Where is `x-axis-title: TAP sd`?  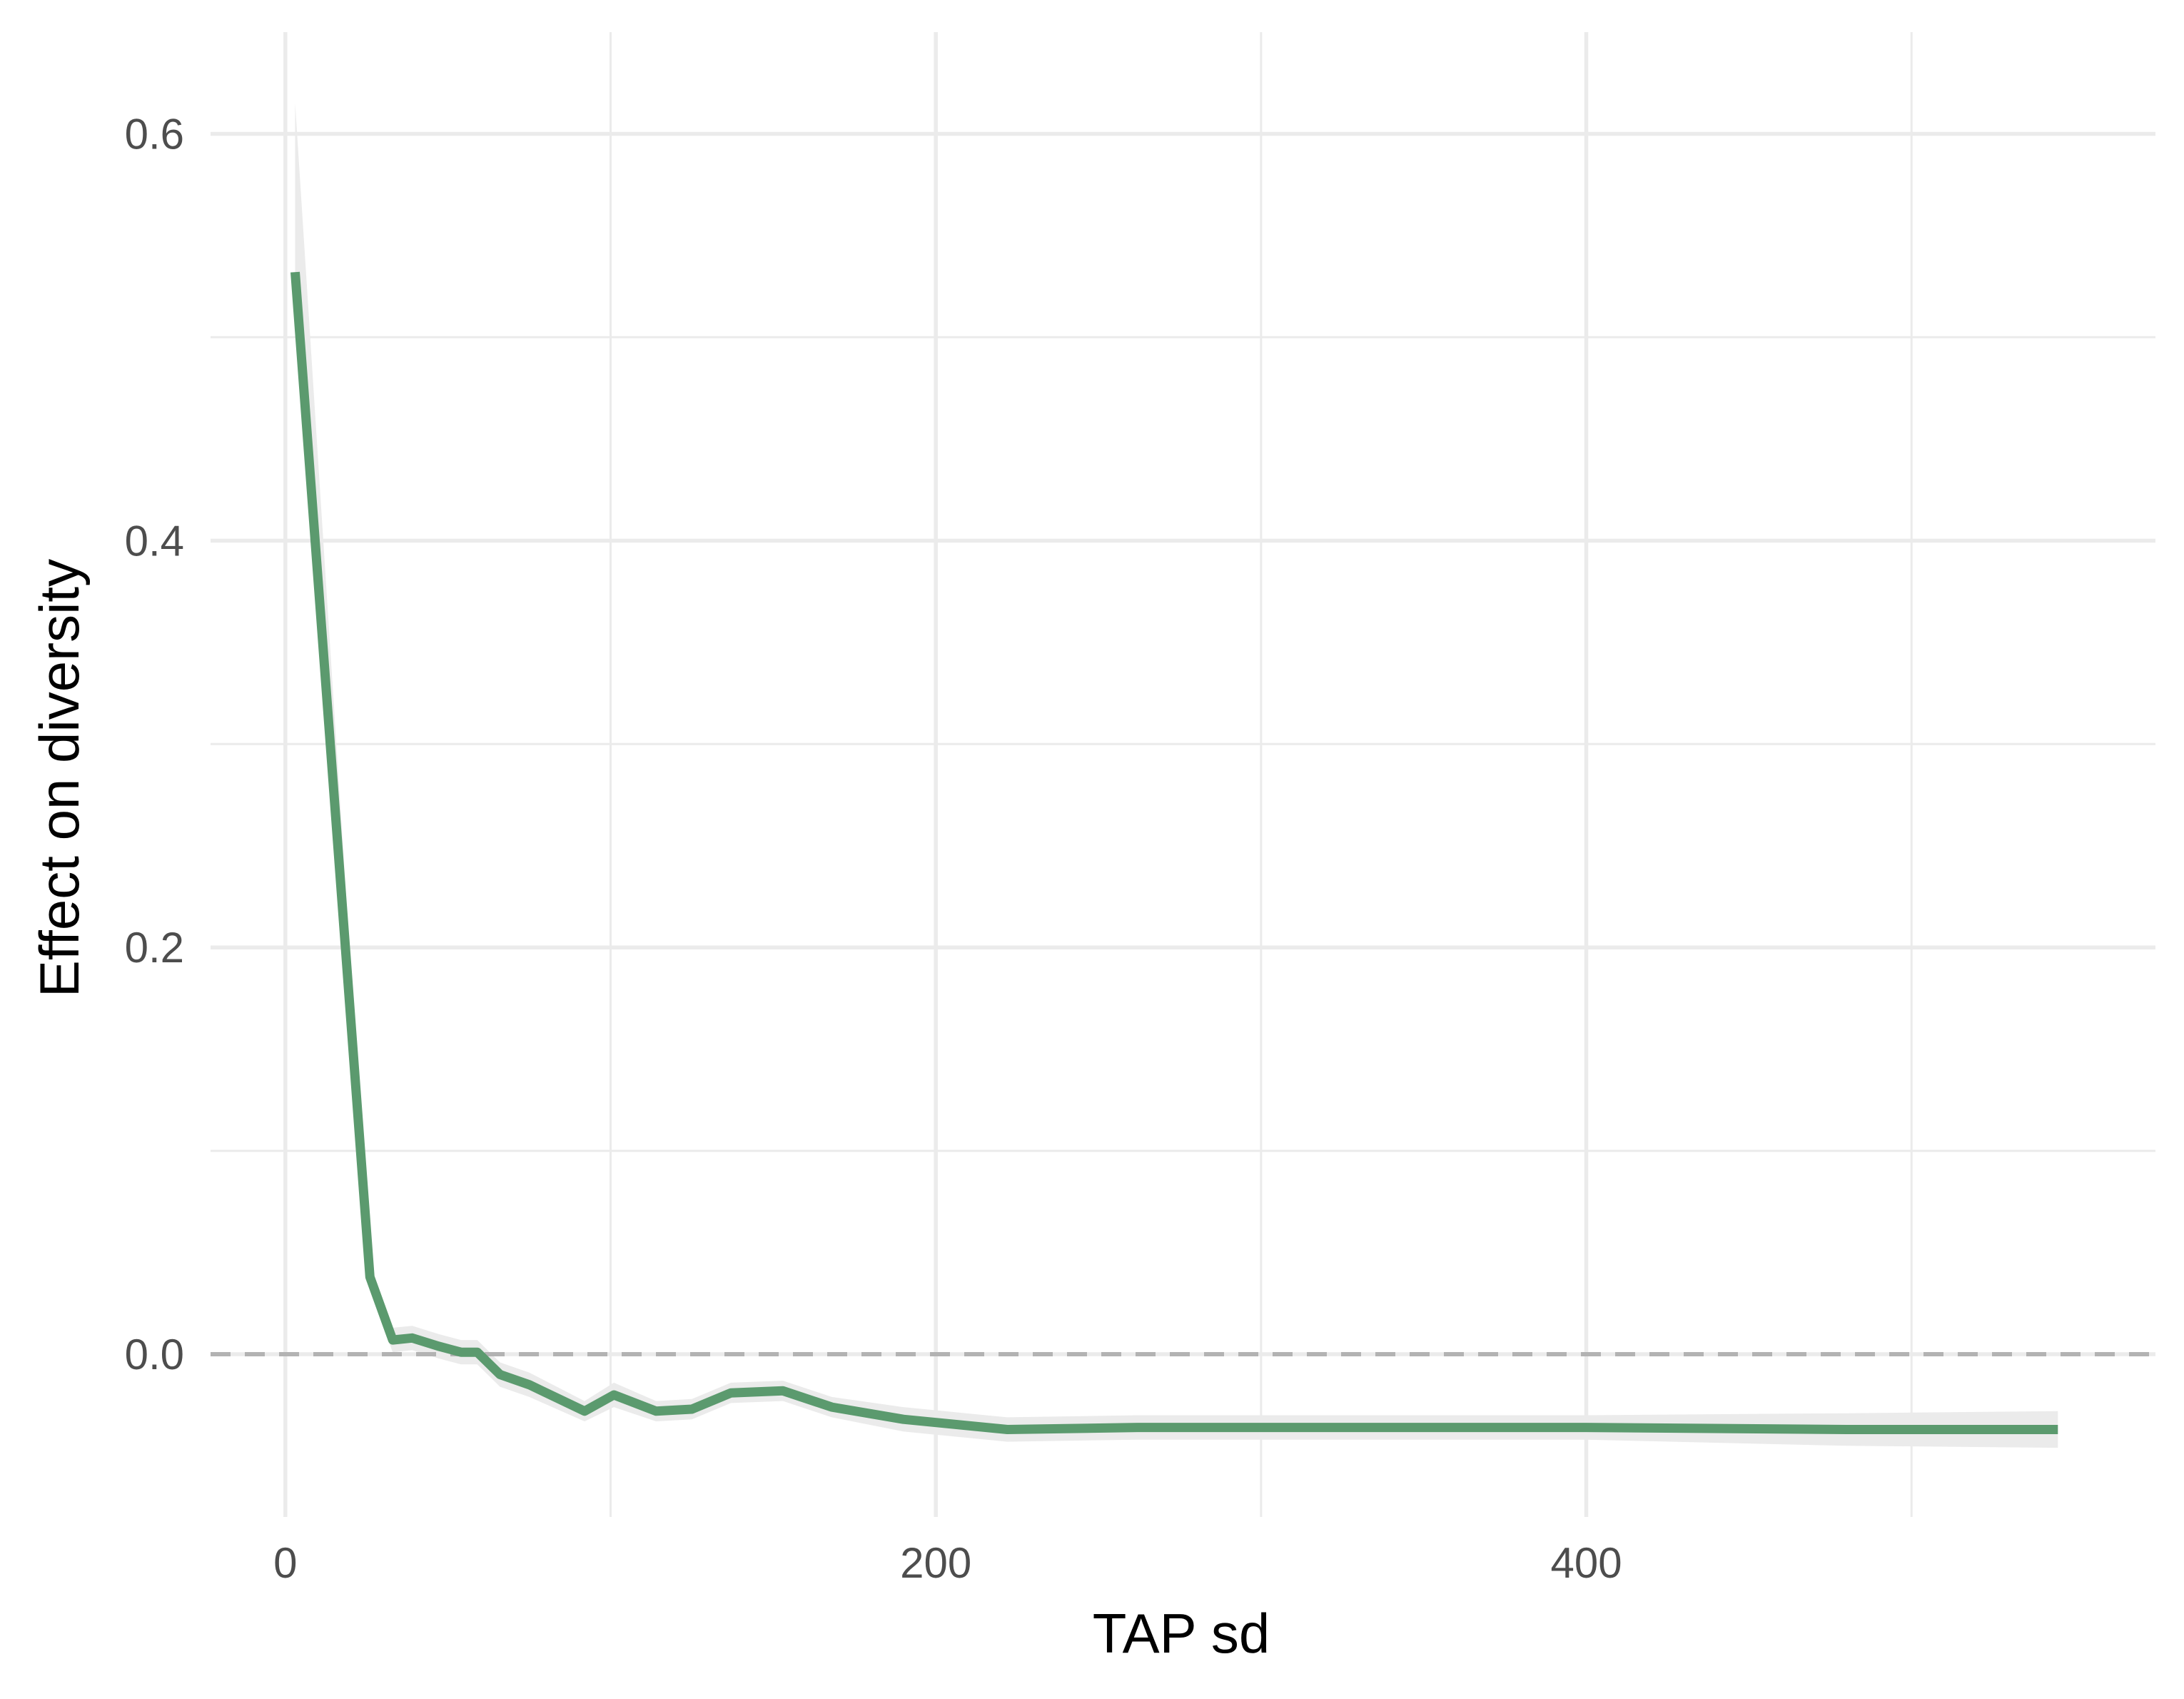 x-axis-title: TAP sd is located at coordinates (1181, 1633).